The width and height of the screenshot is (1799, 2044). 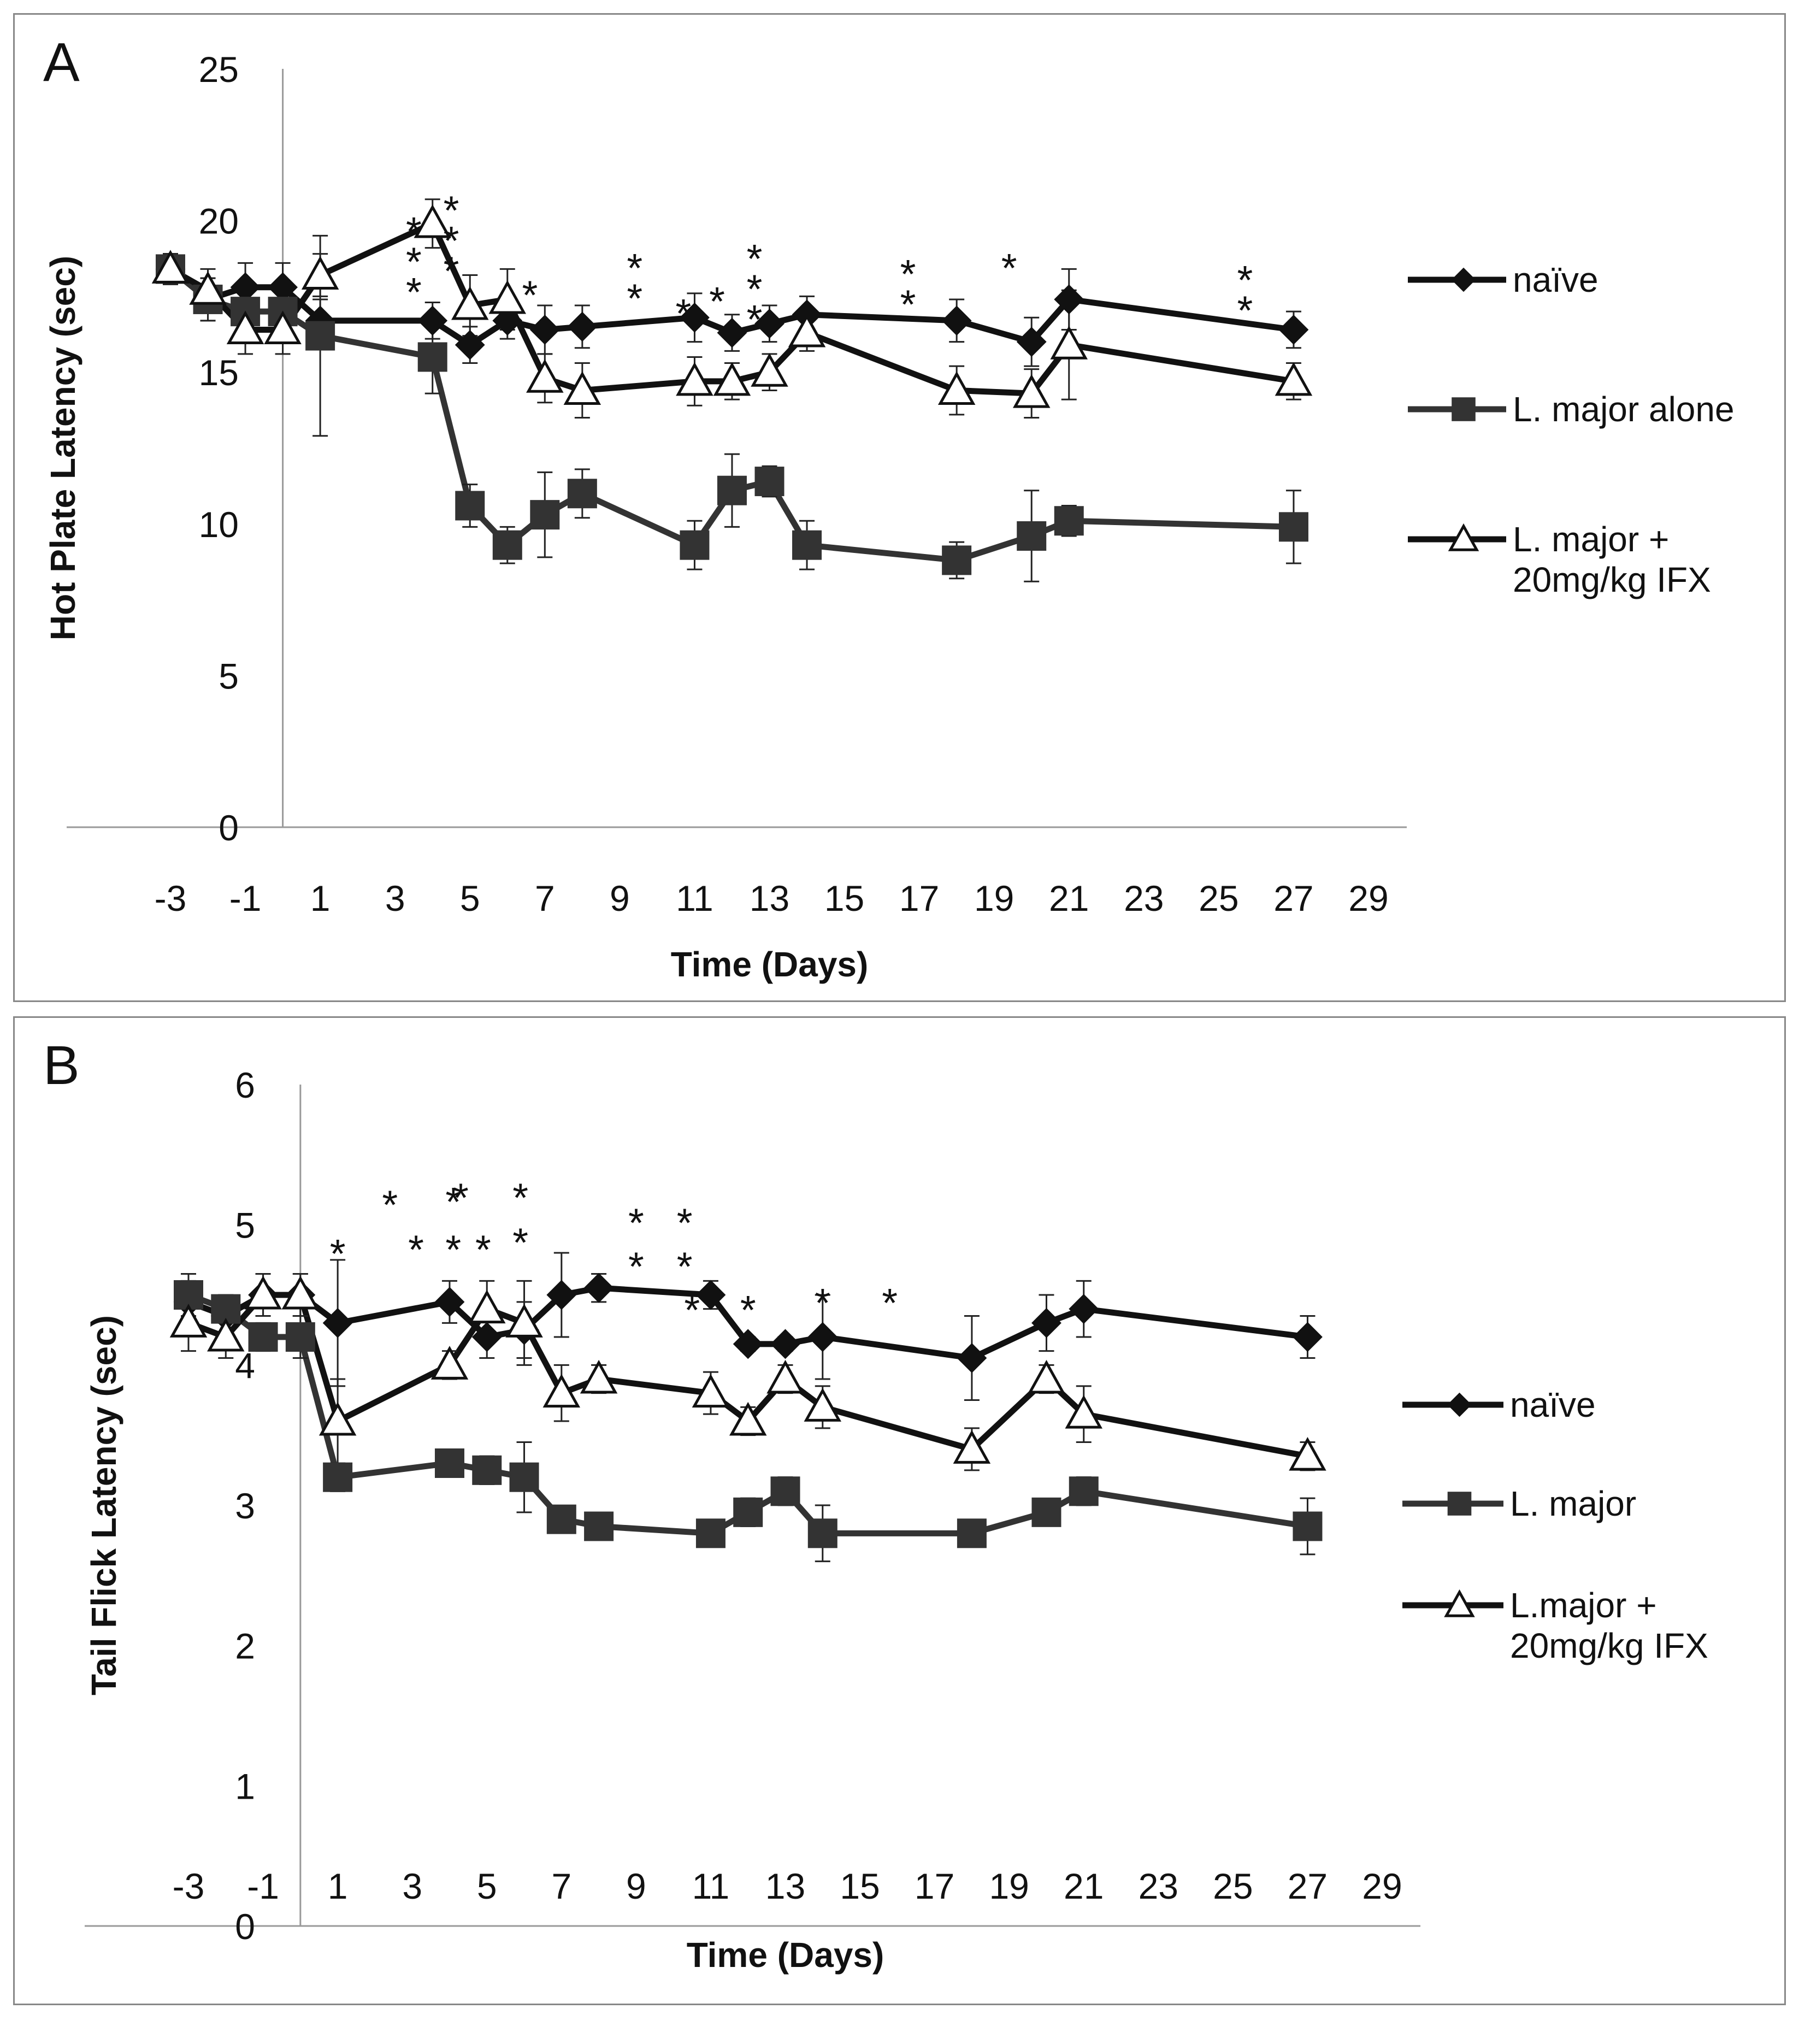 What do you see at coordinates (769, 898) in the screenshot?
I see `x-tick-label: 13` at bounding box center [769, 898].